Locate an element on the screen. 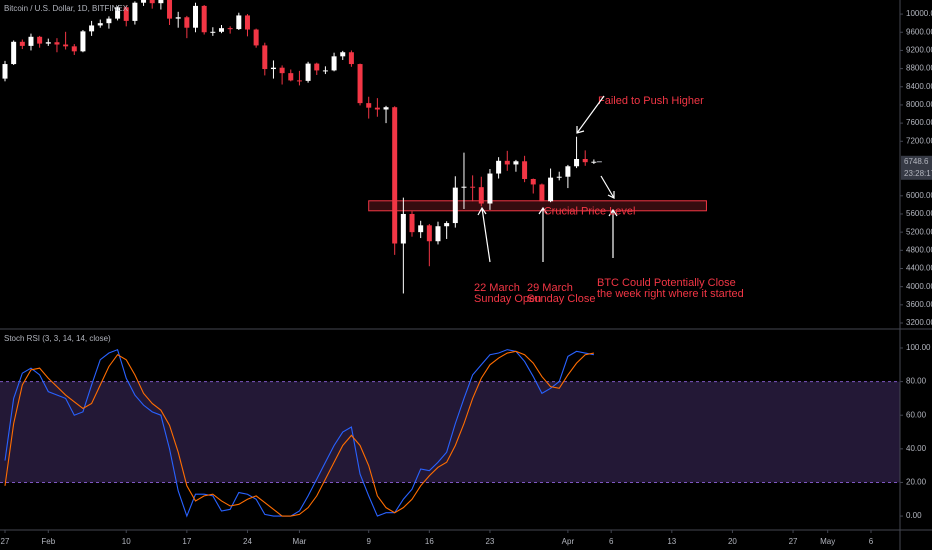 The width and height of the screenshot is (932, 550). annotation: Sunday Open is located at coordinates (507, 299).